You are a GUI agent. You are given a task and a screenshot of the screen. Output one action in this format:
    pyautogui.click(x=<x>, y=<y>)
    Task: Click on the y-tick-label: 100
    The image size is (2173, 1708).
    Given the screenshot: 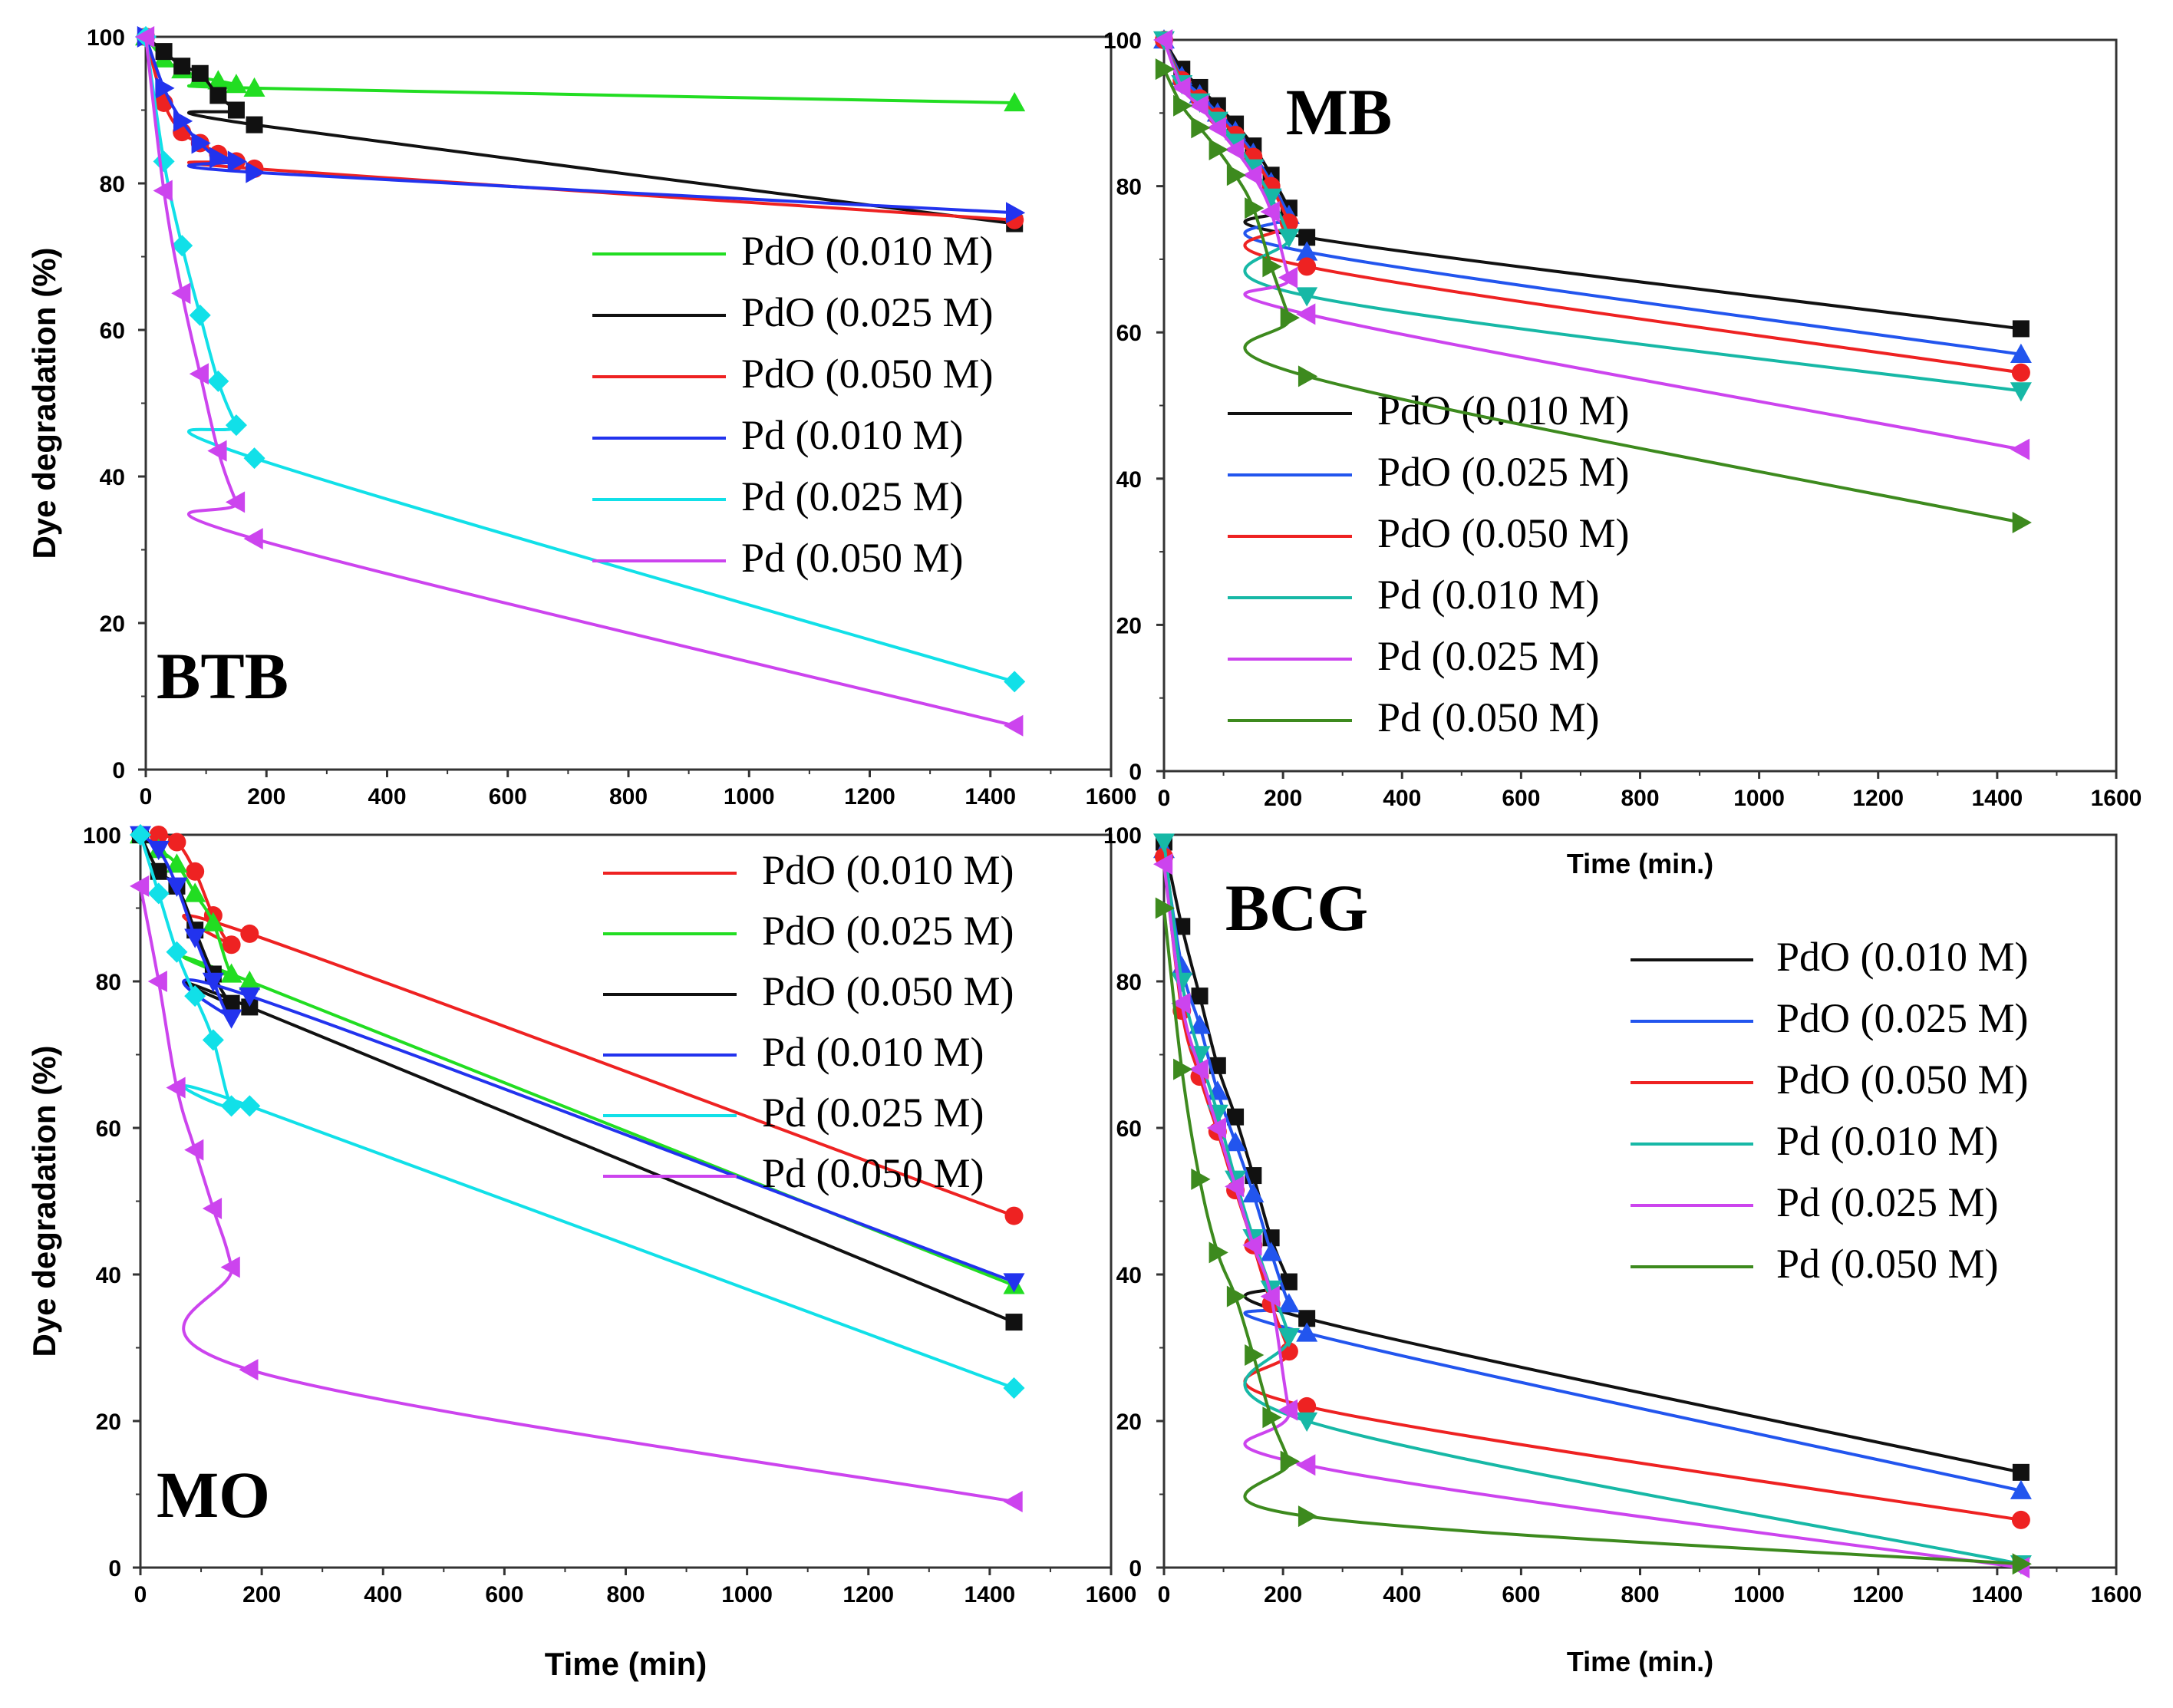 What is the action you would take?
    pyautogui.click(x=1122, y=836)
    